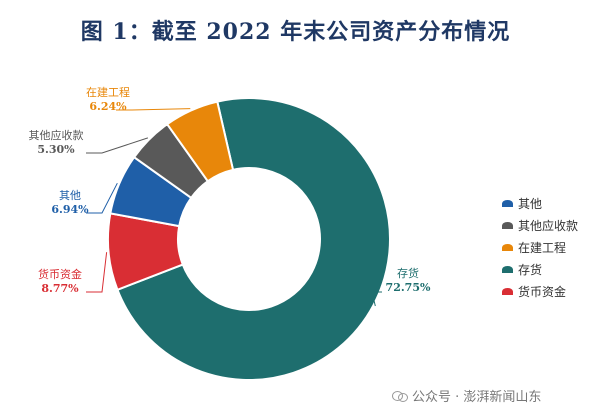 The image size is (591, 415). What do you see at coordinates (530, 204) in the screenshot?
I see `legend-label-0: 其他` at bounding box center [530, 204].